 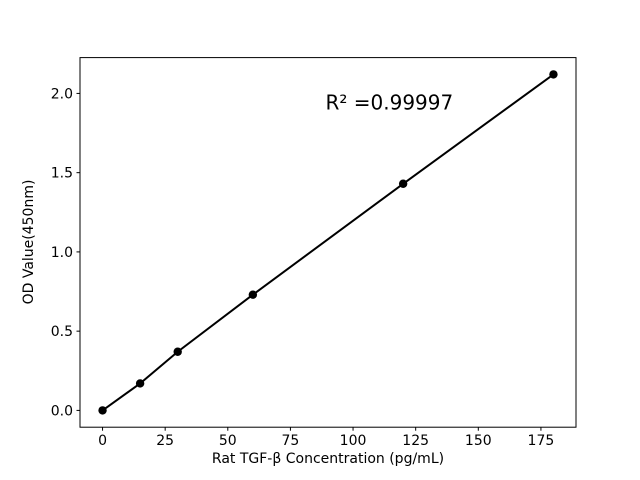 I want to click on x-axis-label: Rat TGF-β Concentration (pg/mL), so click(x=328, y=459).